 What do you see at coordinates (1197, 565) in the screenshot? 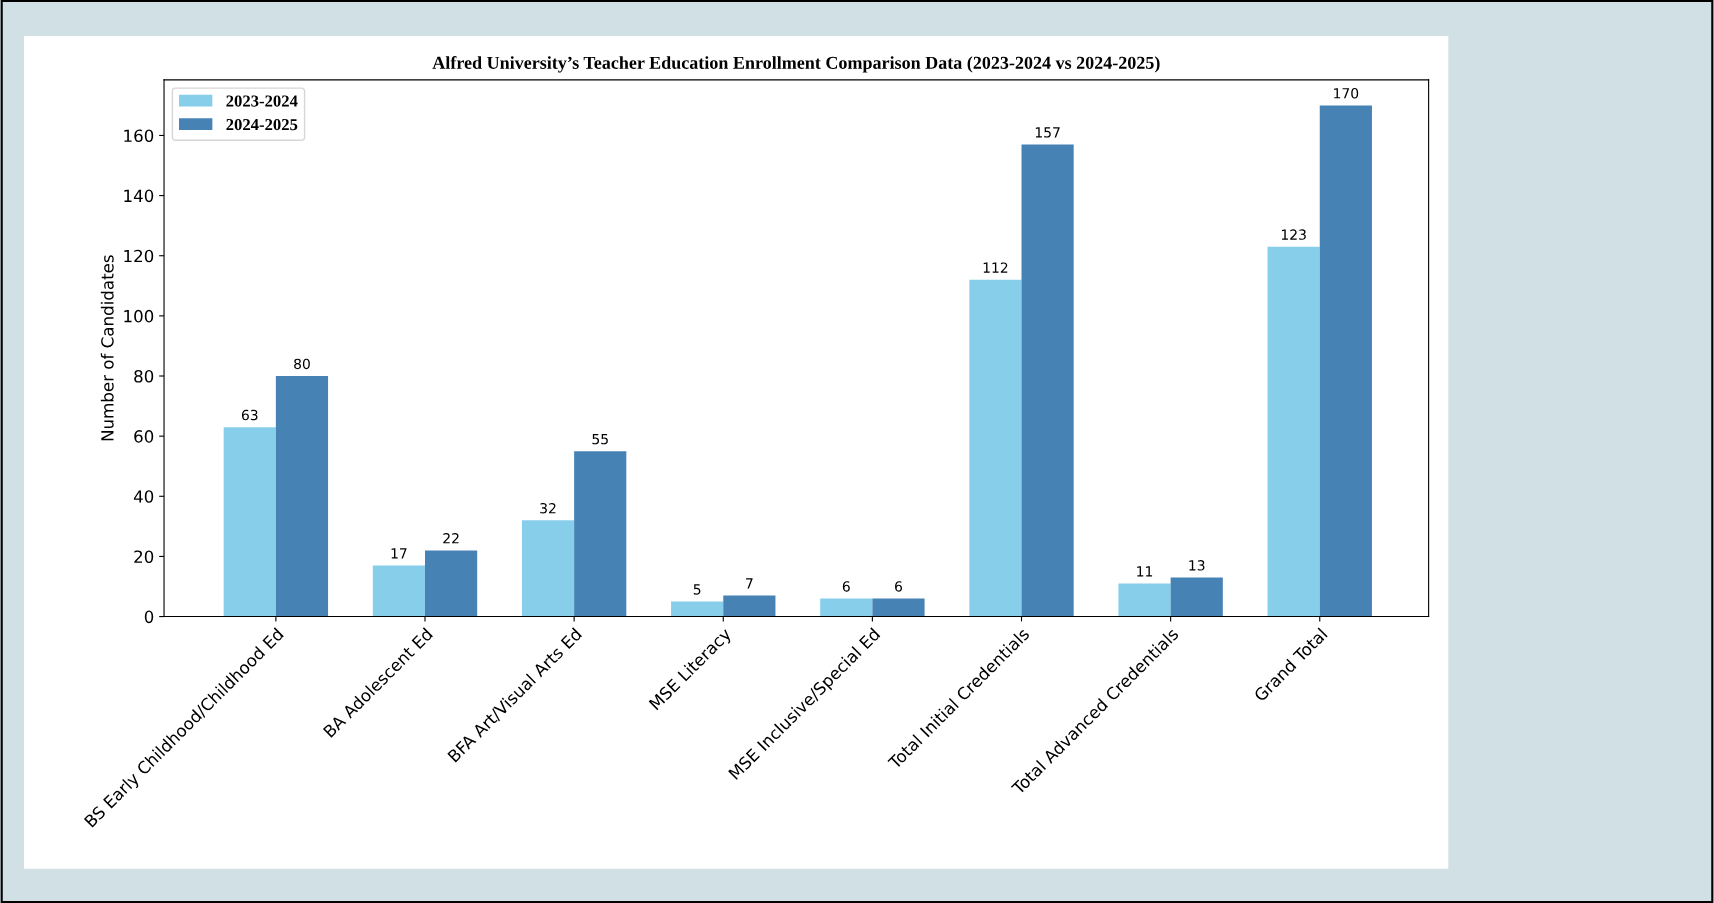
I see `data-label: 13` at bounding box center [1197, 565].